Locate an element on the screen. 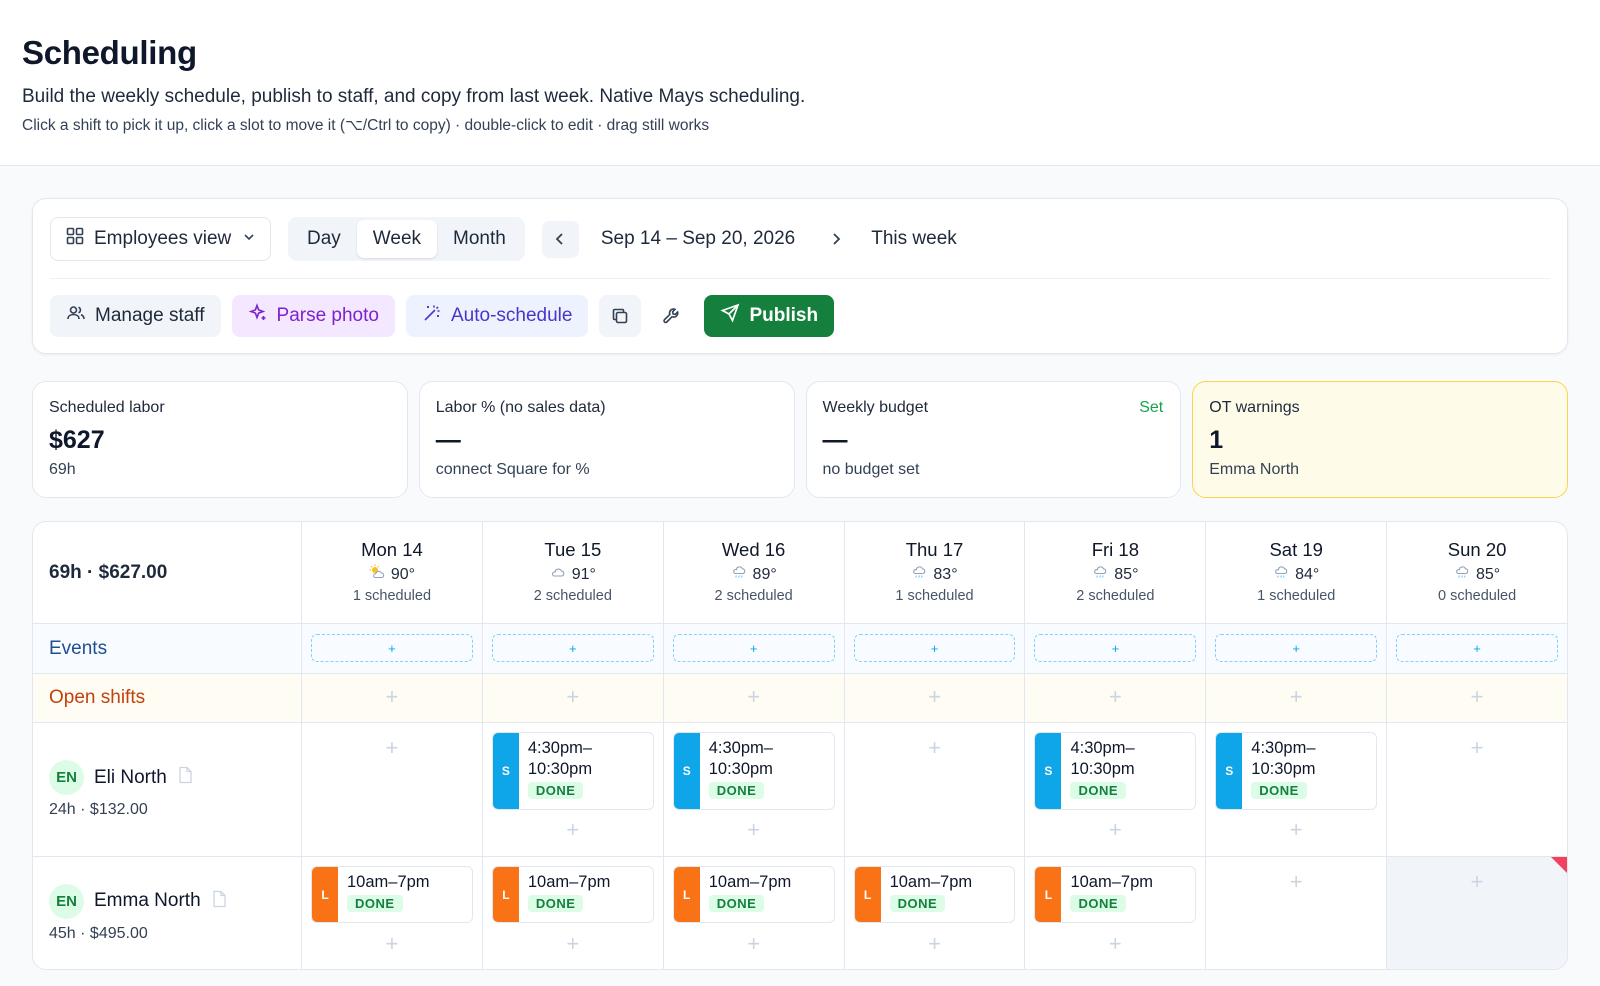 This screenshot has height=986, width=1600. day-scheduled-count: 1 scheduled is located at coordinates (392, 596).